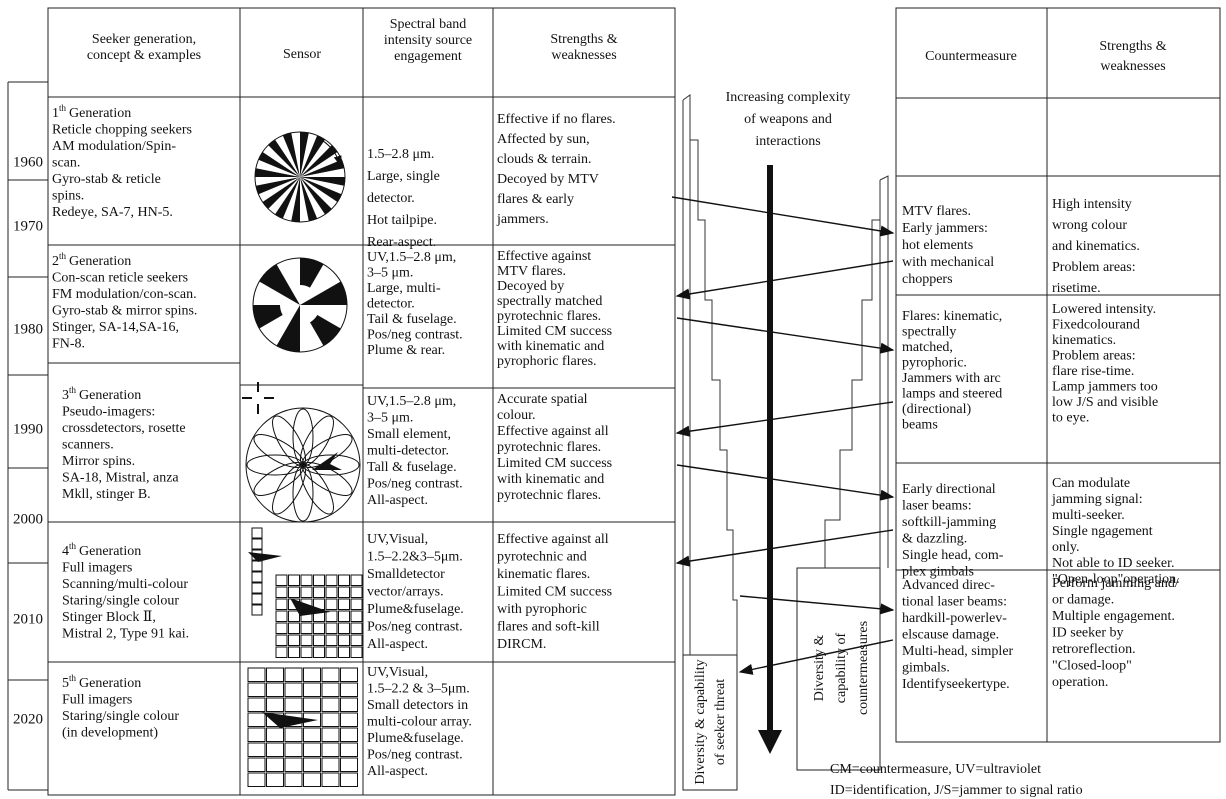 Image resolution: width=1226 pixels, height=799 pixels. What do you see at coordinates (521, 644) in the screenshot?
I see `strength-line: DIRCM.` at bounding box center [521, 644].